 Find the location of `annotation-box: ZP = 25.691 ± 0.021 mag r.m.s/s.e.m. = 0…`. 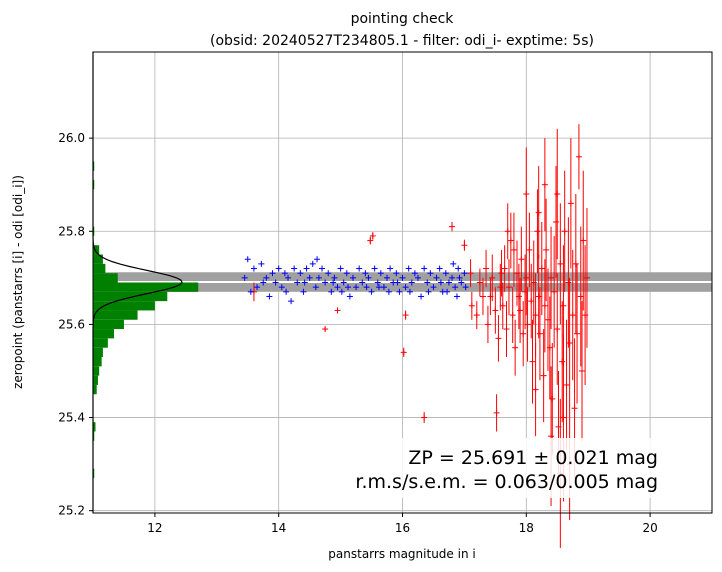

annotation-box: ZP = 25.691 ± 0.021 mag r.m.s/s.e.m. = 0… is located at coordinates (506, 468).